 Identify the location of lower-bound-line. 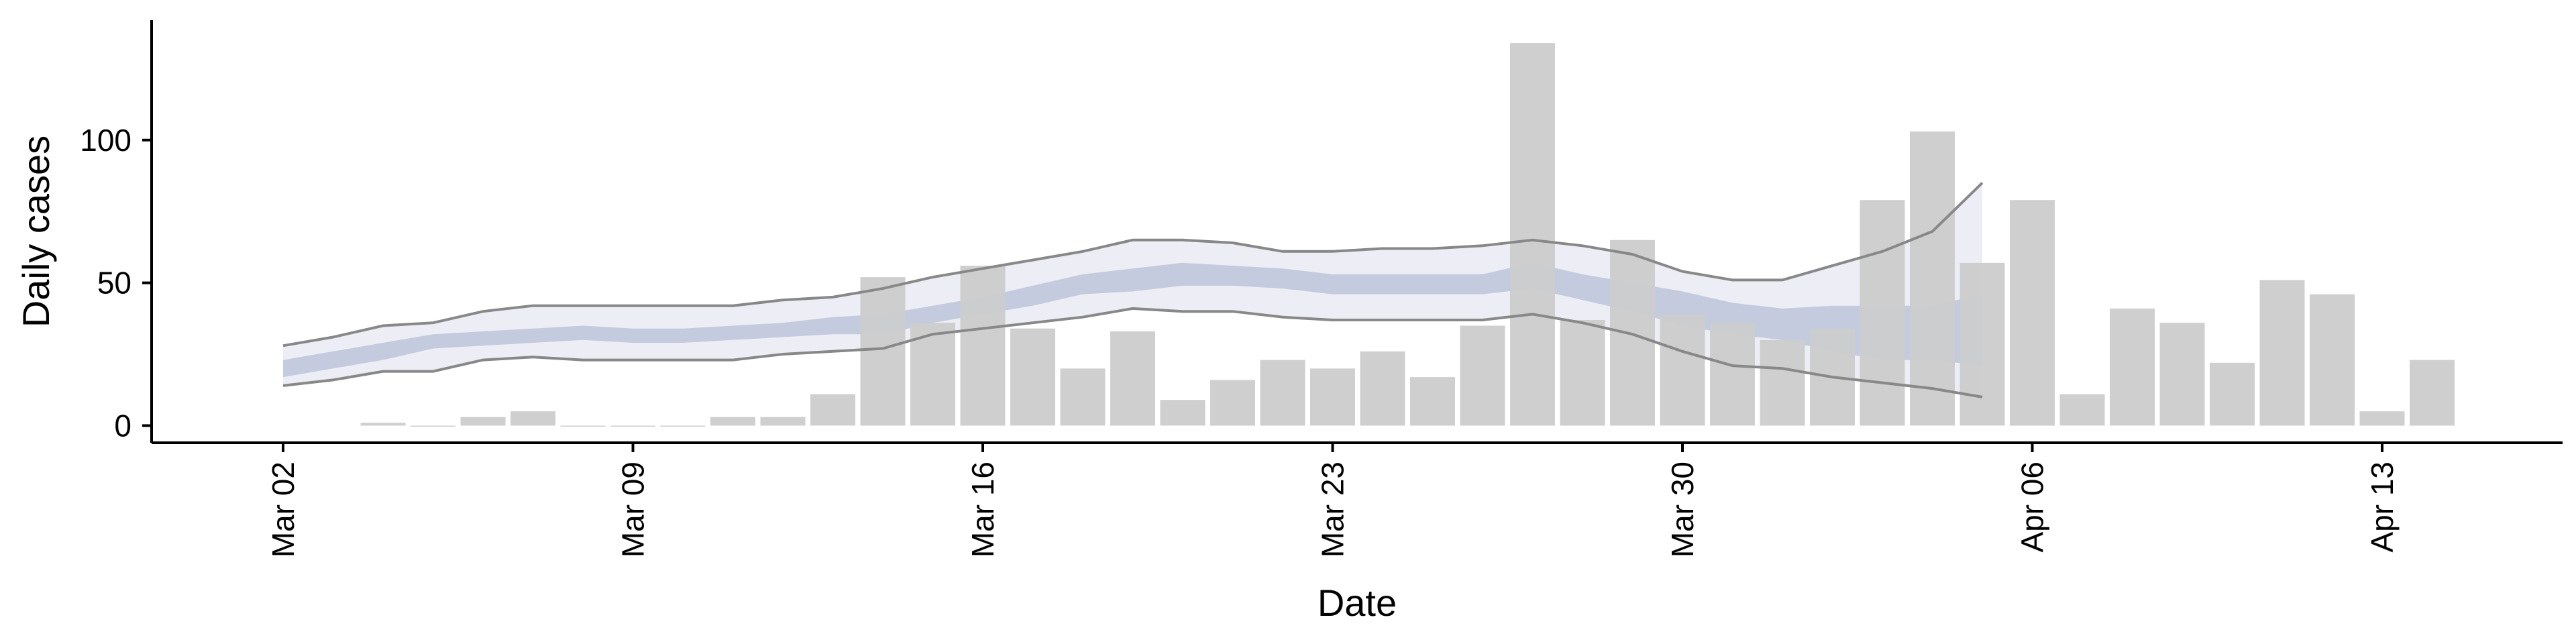
(1132, 352).